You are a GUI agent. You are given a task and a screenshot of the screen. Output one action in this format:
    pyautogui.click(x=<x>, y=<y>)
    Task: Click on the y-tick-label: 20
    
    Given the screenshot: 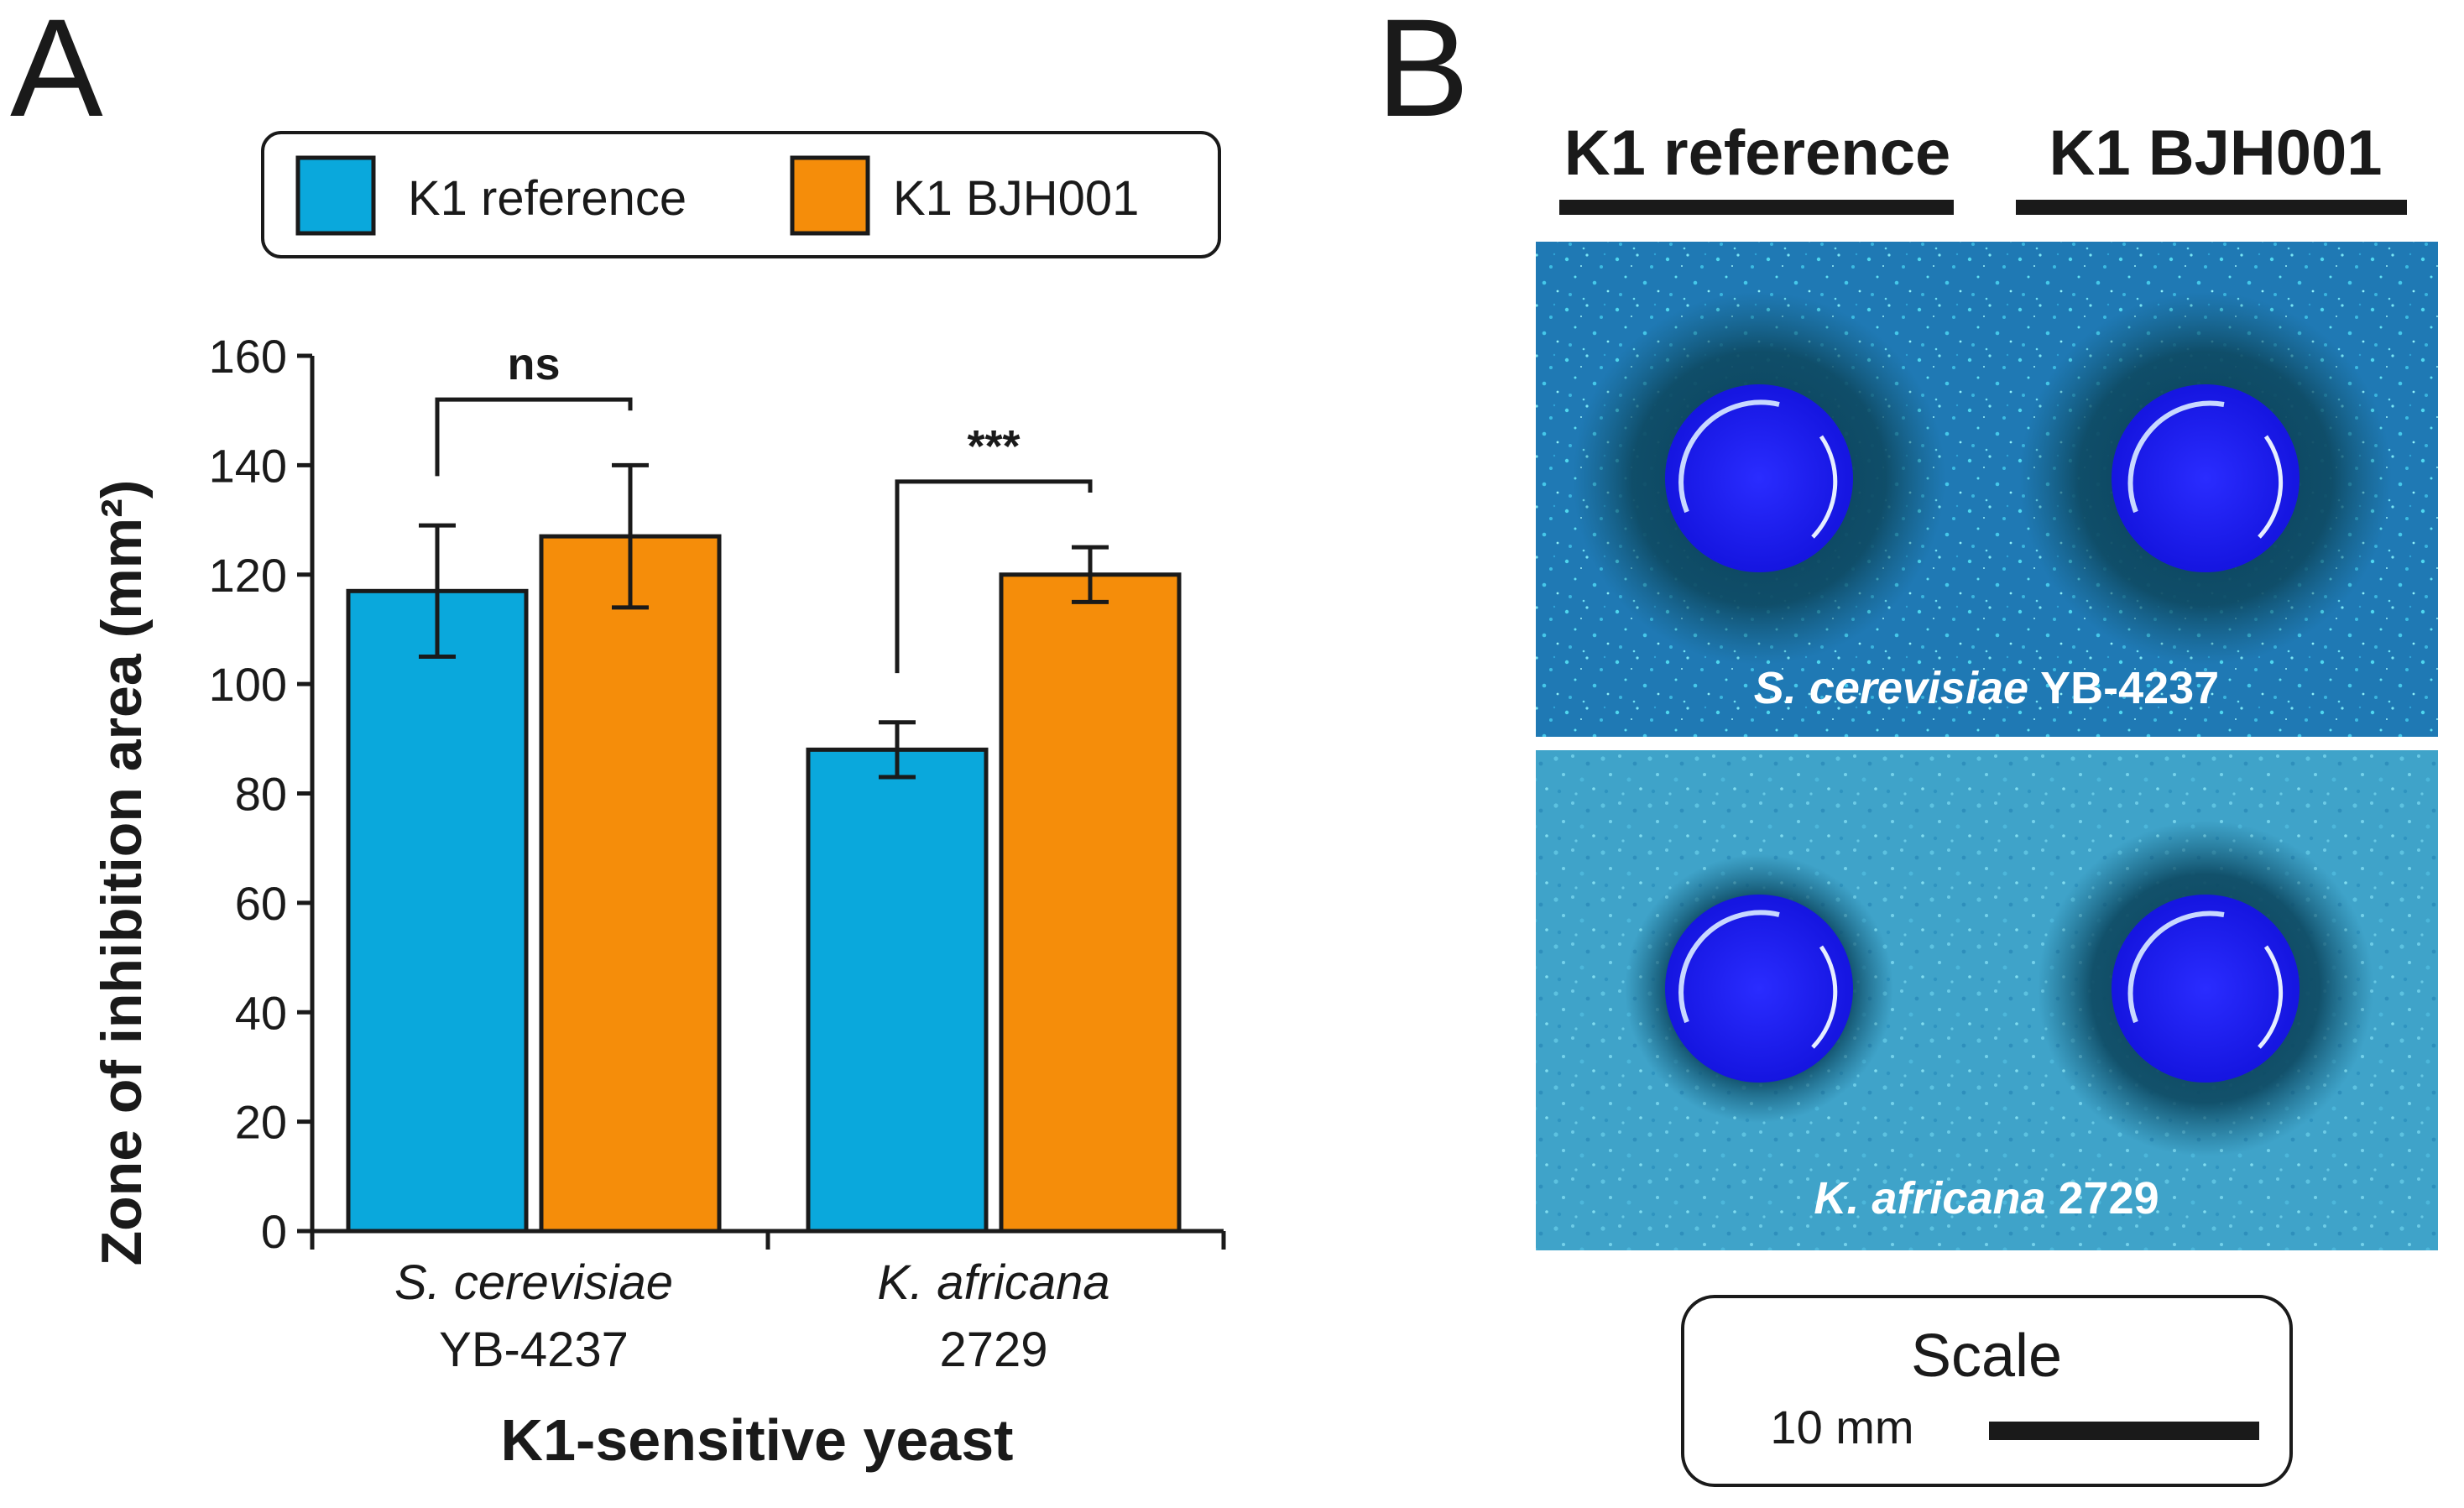 What is the action you would take?
    pyautogui.click(x=261, y=1122)
    